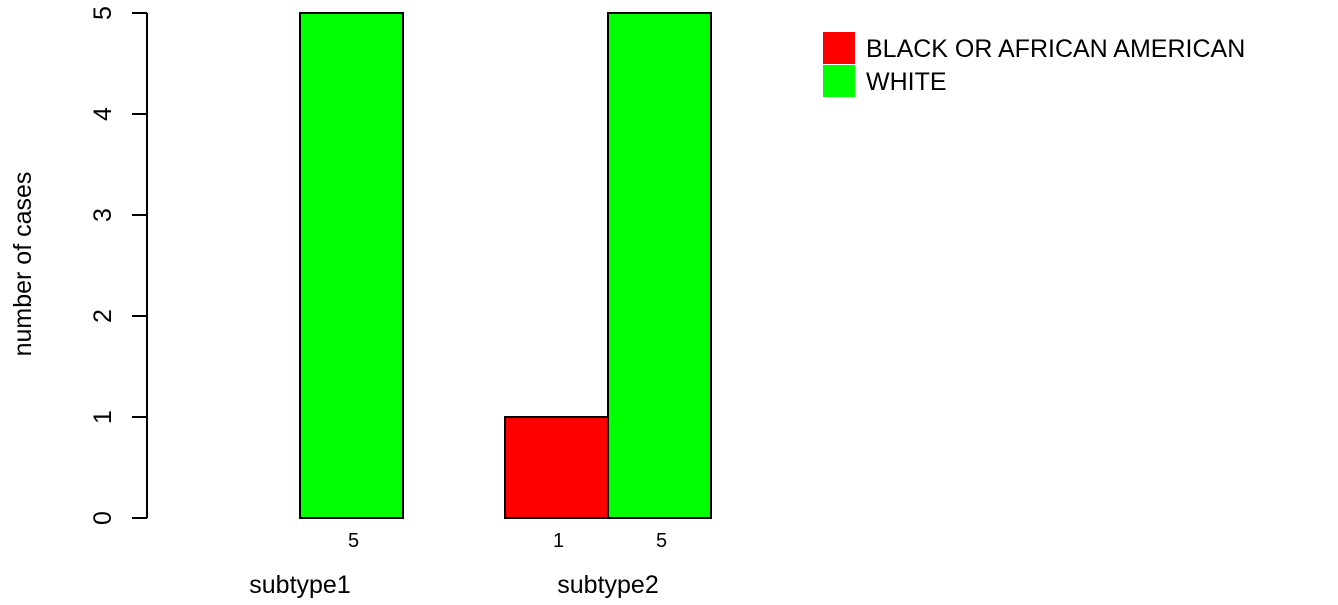  I want to click on y-tick-label: 5, so click(103, 13).